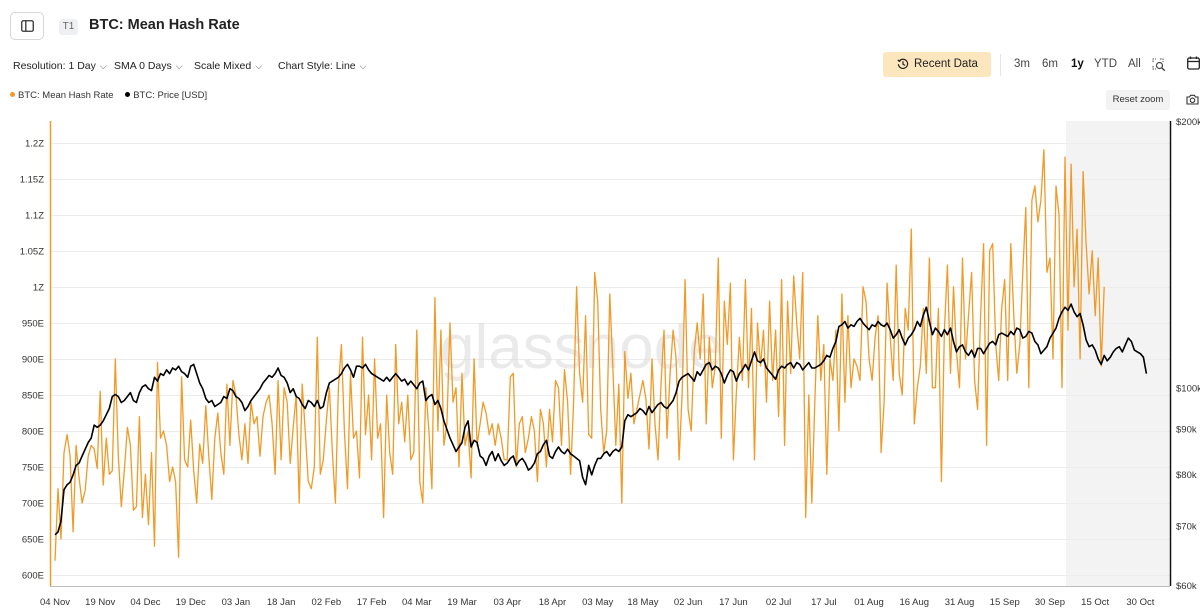  What do you see at coordinates (914, 602) in the screenshot?
I see `x-tick-label: 16 Aug` at bounding box center [914, 602].